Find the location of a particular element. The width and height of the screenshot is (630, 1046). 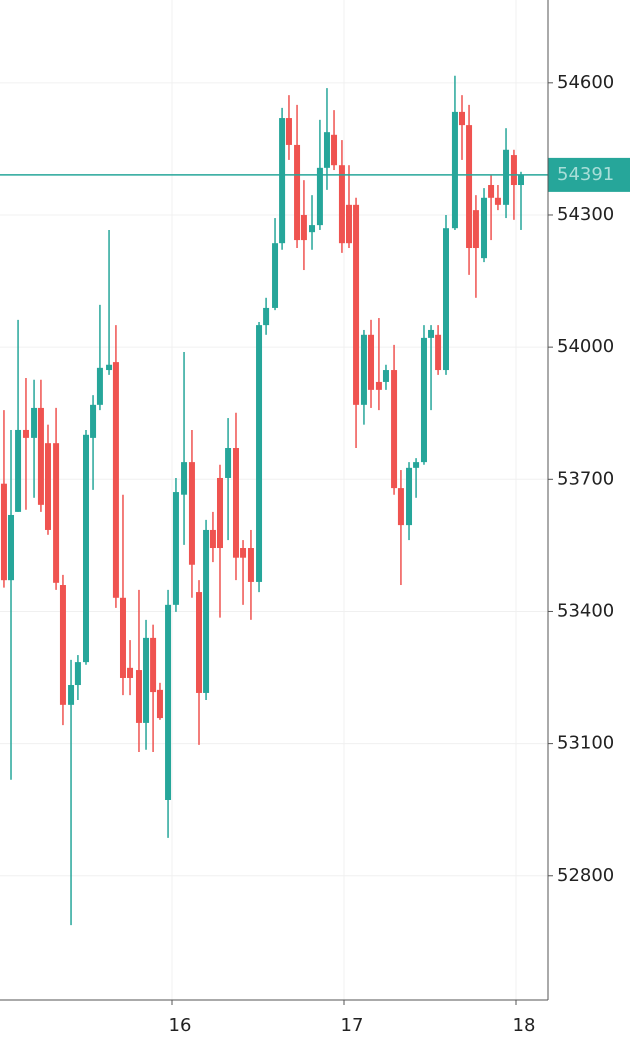

y-tick-label: 53700 is located at coordinates (585, 478).